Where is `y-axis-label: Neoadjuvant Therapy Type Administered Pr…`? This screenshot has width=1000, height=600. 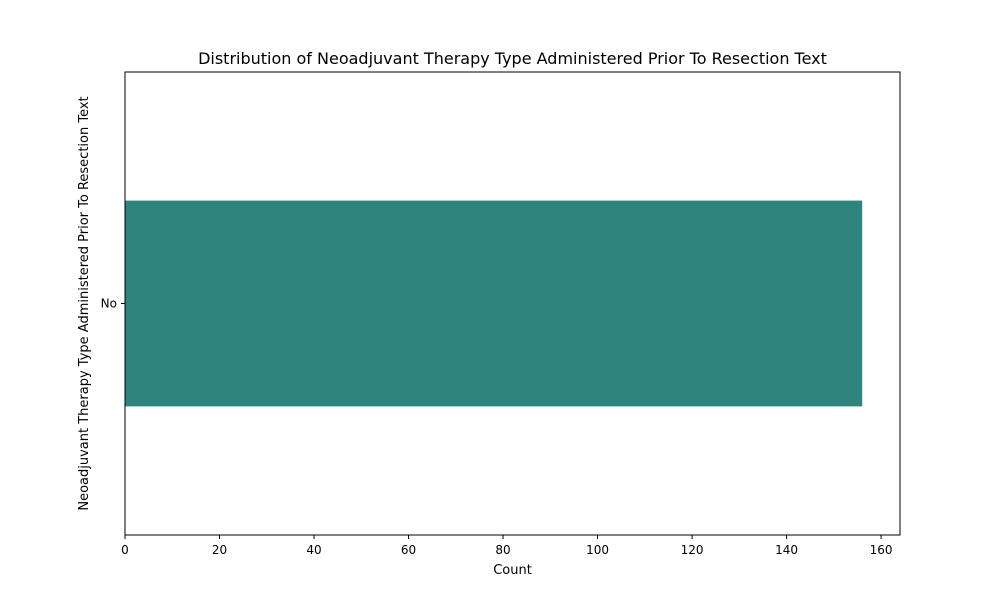 y-axis-label: Neoadjuvant Therapy Type Administered Pr… is located at coordinates (84, 303).